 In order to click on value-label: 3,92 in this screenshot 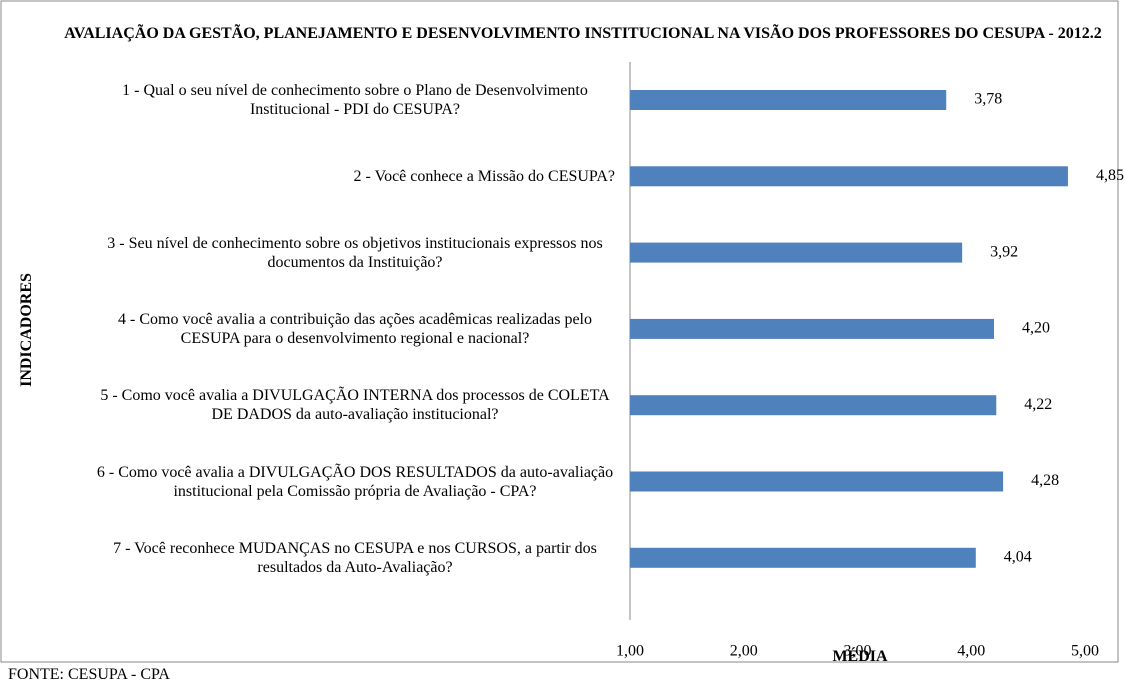, I will do `click(1004, 251)`.